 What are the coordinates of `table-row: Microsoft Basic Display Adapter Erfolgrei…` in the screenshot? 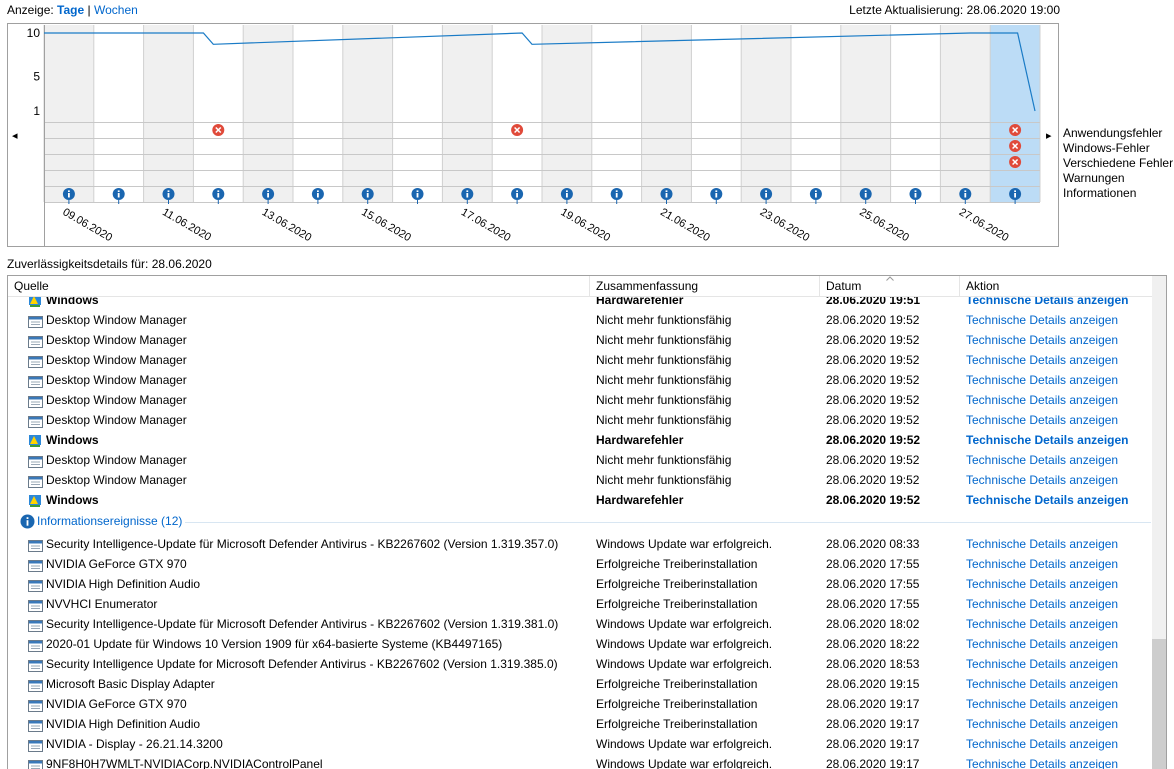 It's located at (581, 684).